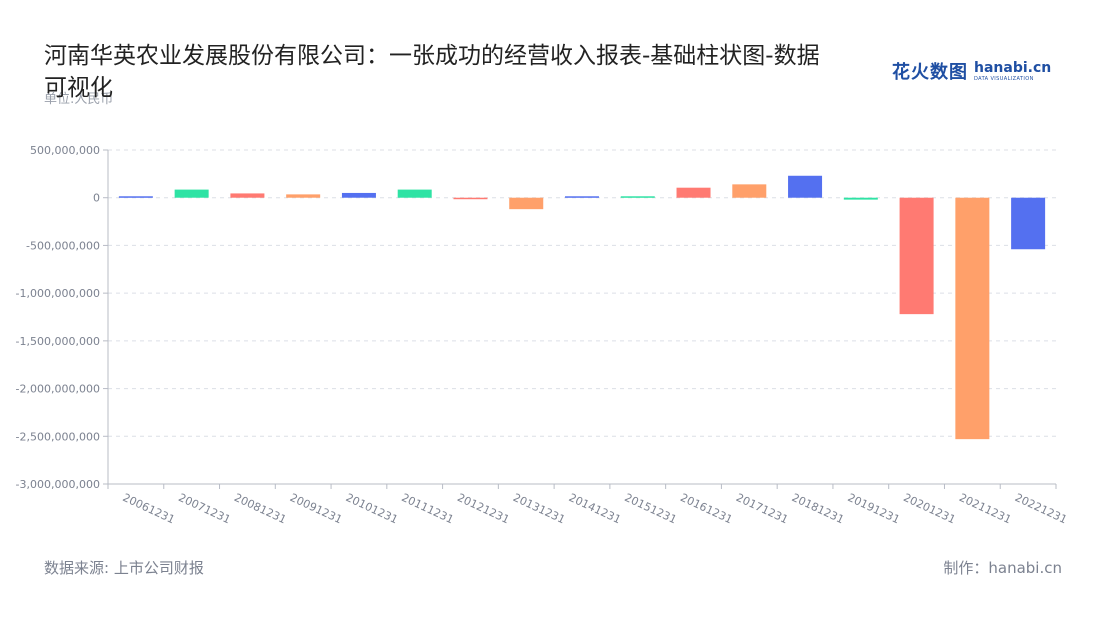  Describe the element at coordinates (260, 508) in the screenshot. I see `x-tick-label: 20081231` at that location.